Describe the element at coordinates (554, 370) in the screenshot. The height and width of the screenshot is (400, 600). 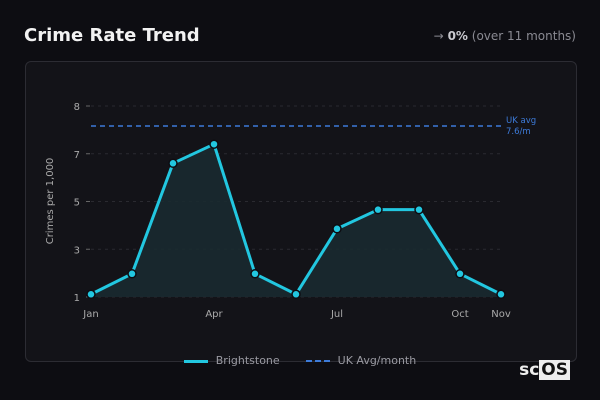
I see `logo-text-box: OS` at that location.